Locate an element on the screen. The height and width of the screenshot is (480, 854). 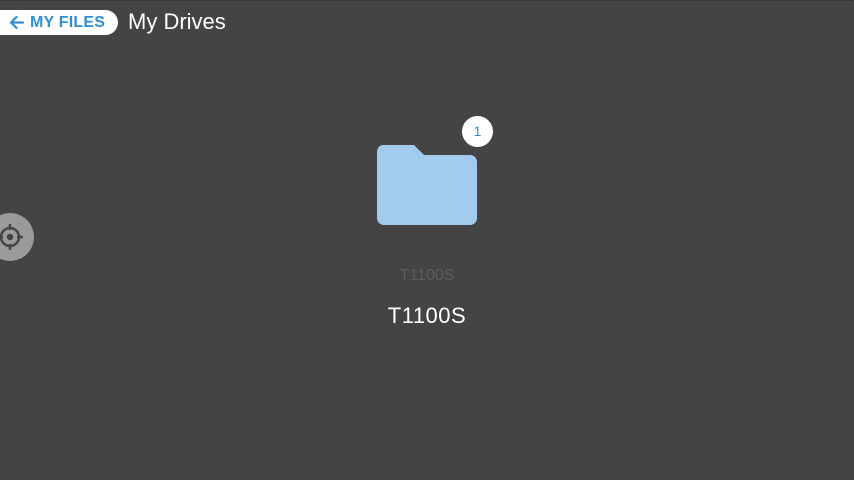
arrow-left-icon is located at coordinates (17, 22).